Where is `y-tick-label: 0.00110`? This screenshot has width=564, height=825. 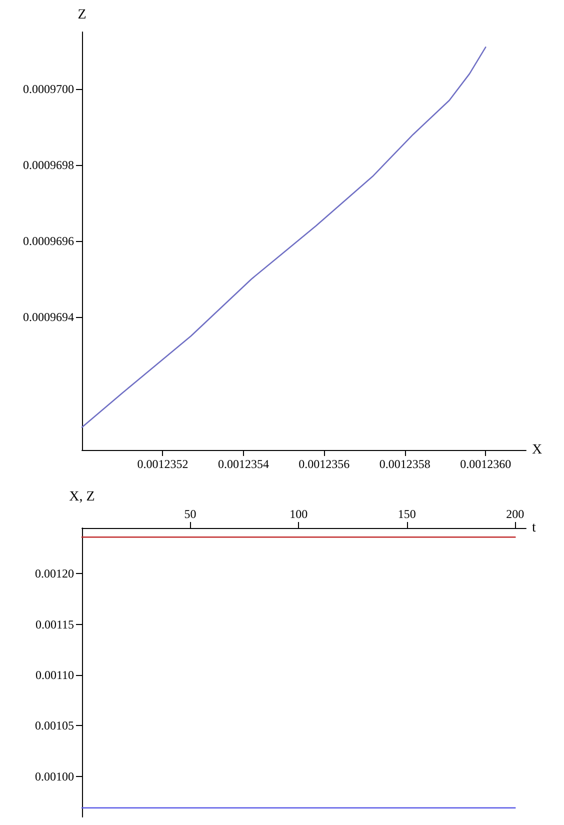 y-tick-label: 0.00110 is located at coordinates (54, 675).